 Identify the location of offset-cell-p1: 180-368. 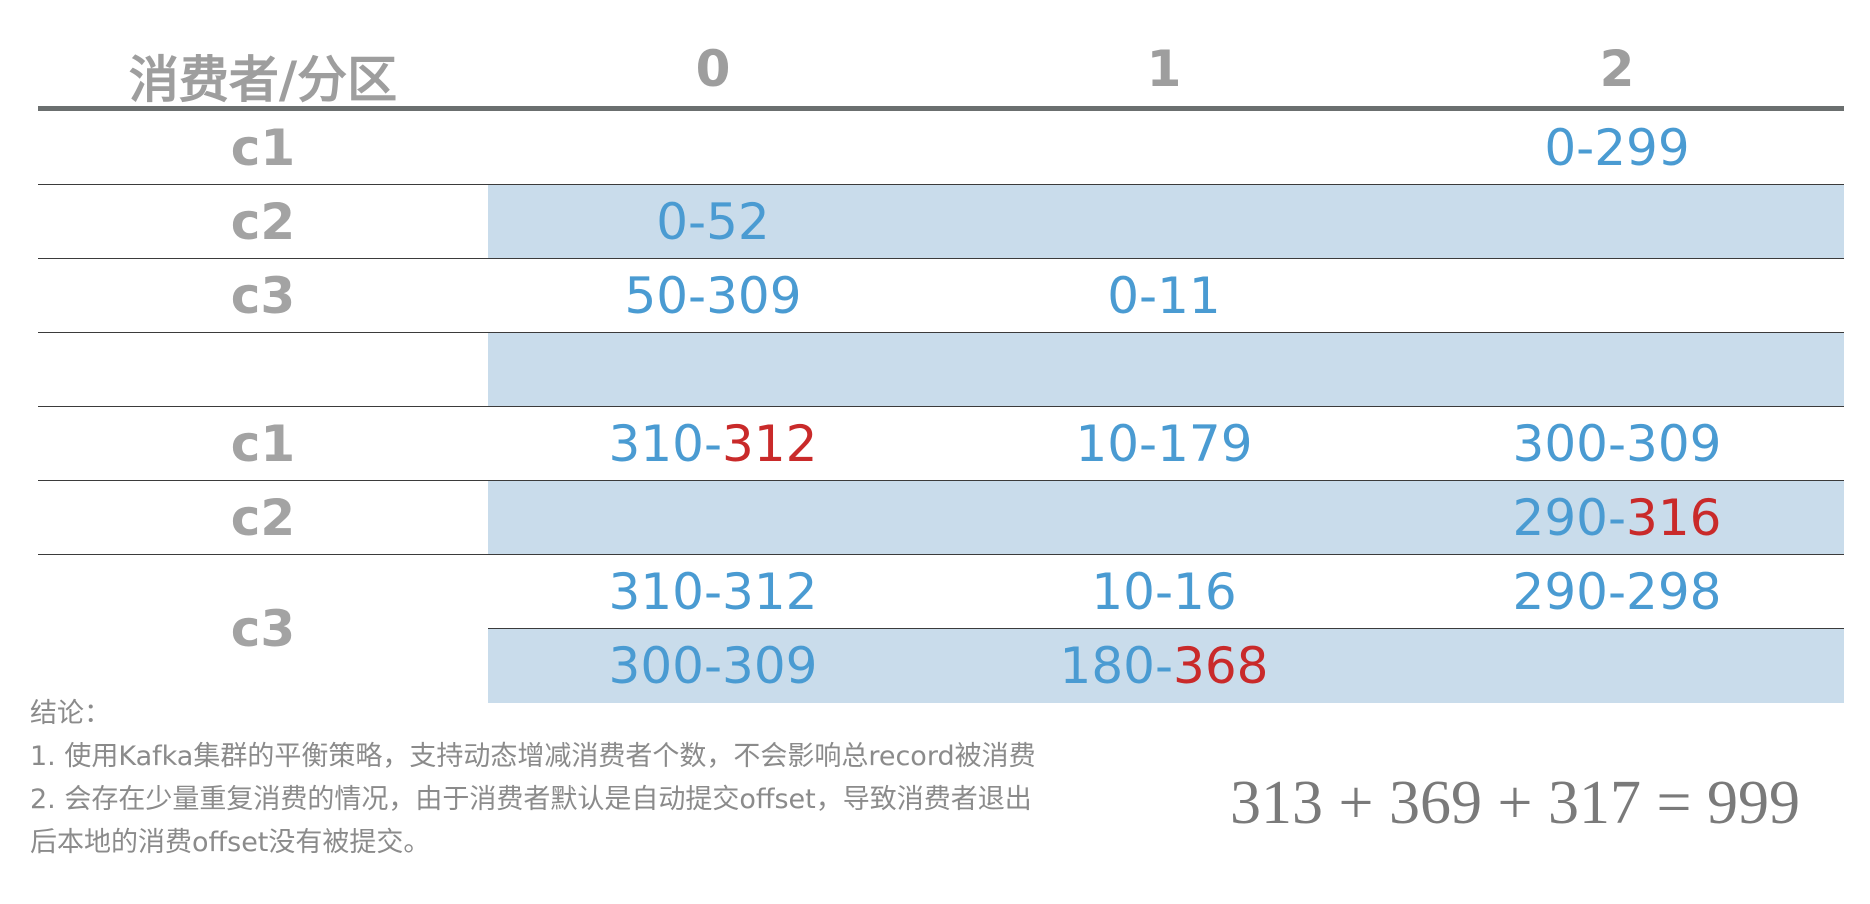
(1164, 666).